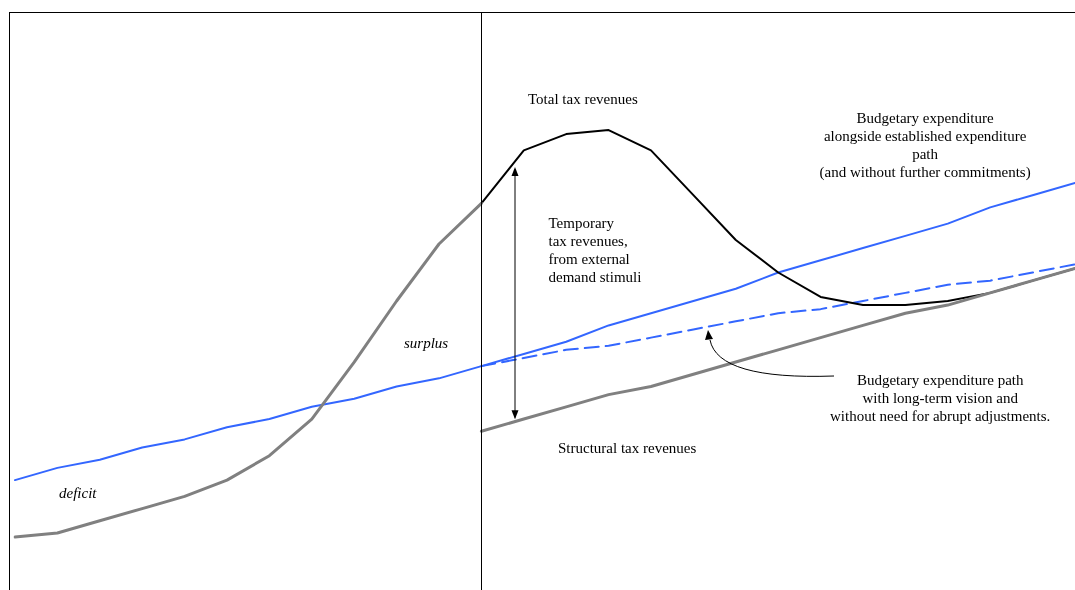  Describe the element at coordinates (925, 145) in the screenshot. I see `annotation: Budgetary expenditure alongside established expenditure path (and without further commitments)` at that location.